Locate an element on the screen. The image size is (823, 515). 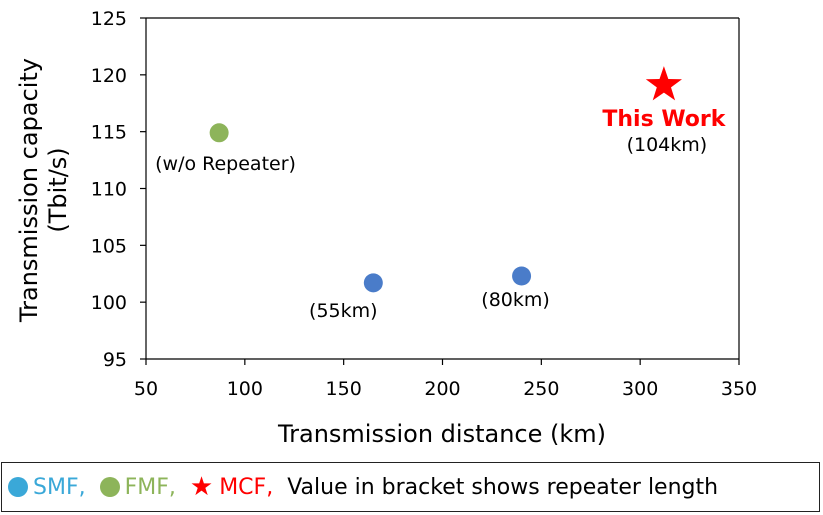
legend-item-fmf: FMF, is located at coordinates (137, 487).